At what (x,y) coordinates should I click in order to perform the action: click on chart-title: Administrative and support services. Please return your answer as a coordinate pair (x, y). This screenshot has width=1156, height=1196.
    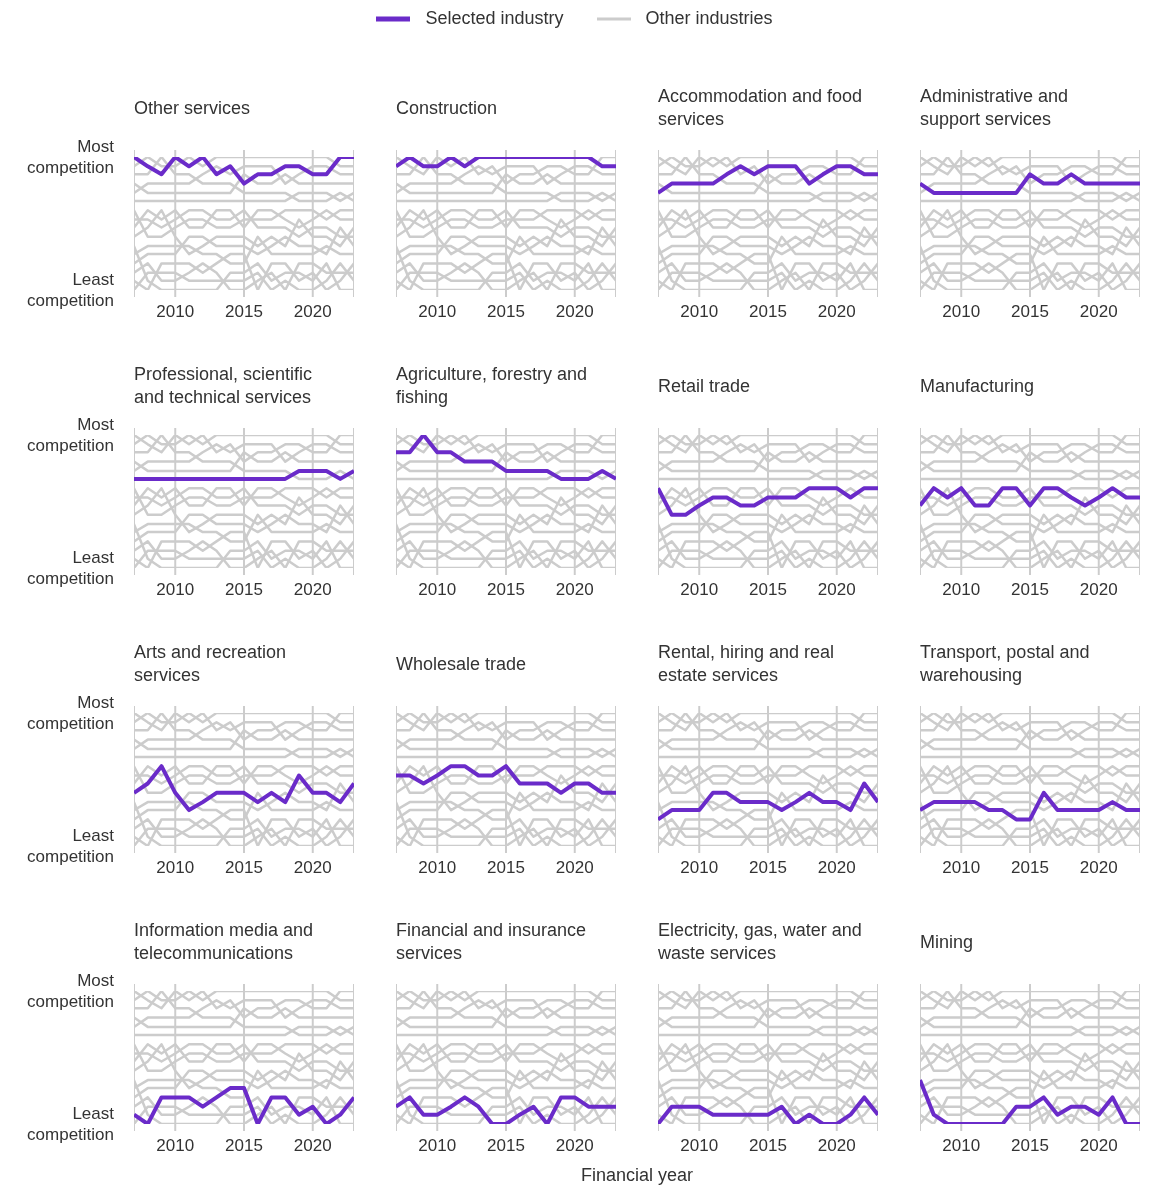
    Looking at the image, I should click on (995, 108).